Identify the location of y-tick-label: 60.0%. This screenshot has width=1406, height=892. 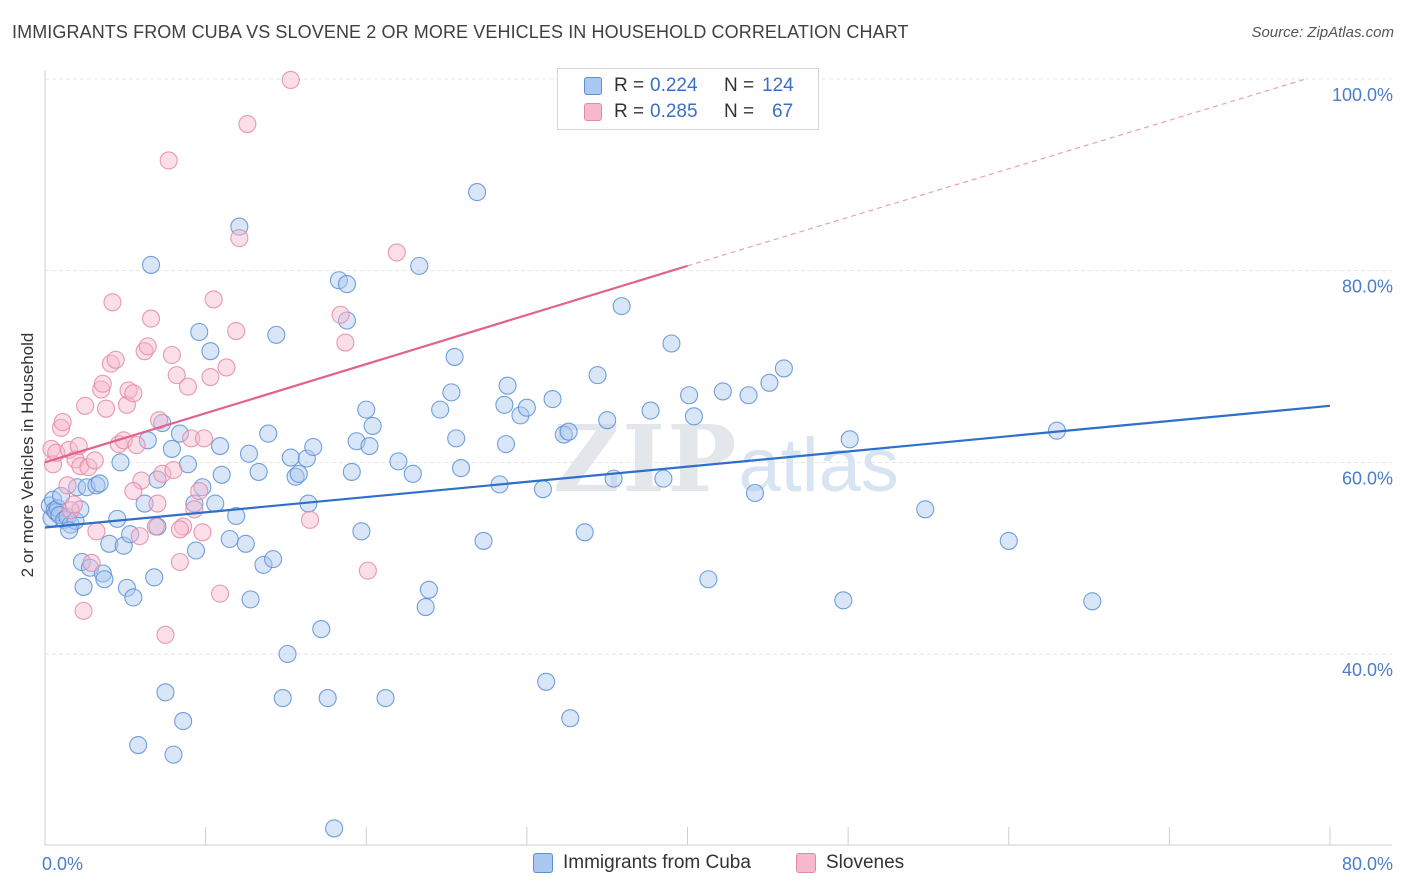
(1367, 478).